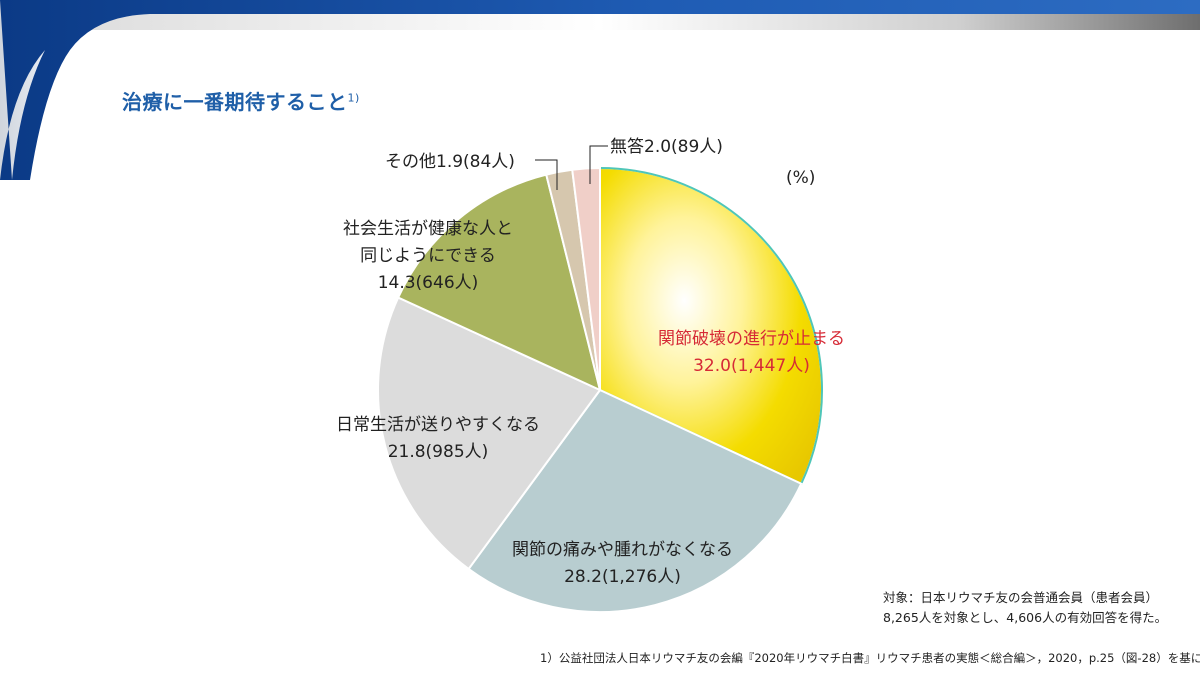 Image resolution: width=1200 pixels, height=676 pixels. I want to click on data-label-no-answer: 無答2.0(89人), so click(666, 147).